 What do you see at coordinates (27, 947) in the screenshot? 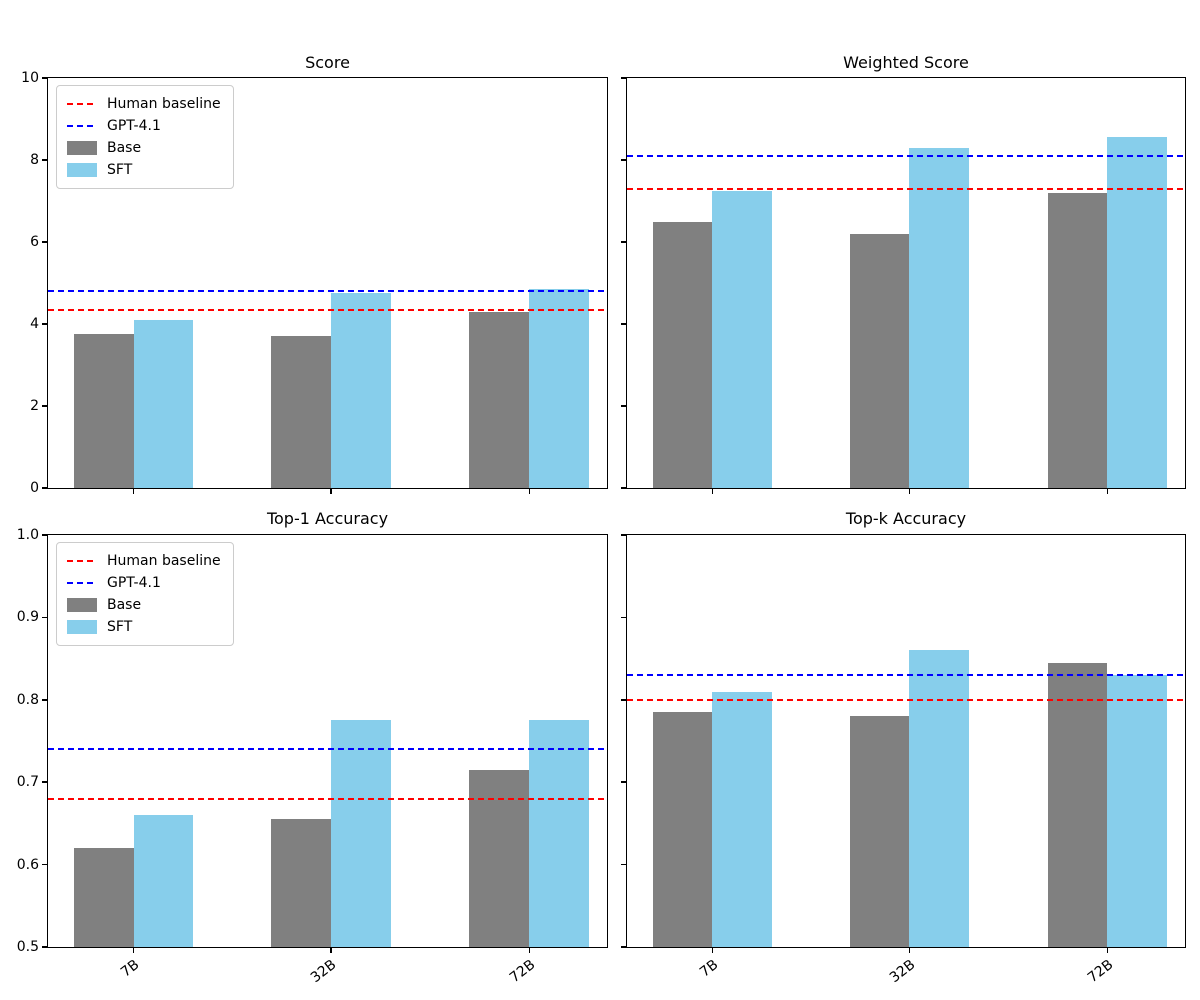
I see `y-axis-tick-label: 0.5` at bounding box center [27, 947].